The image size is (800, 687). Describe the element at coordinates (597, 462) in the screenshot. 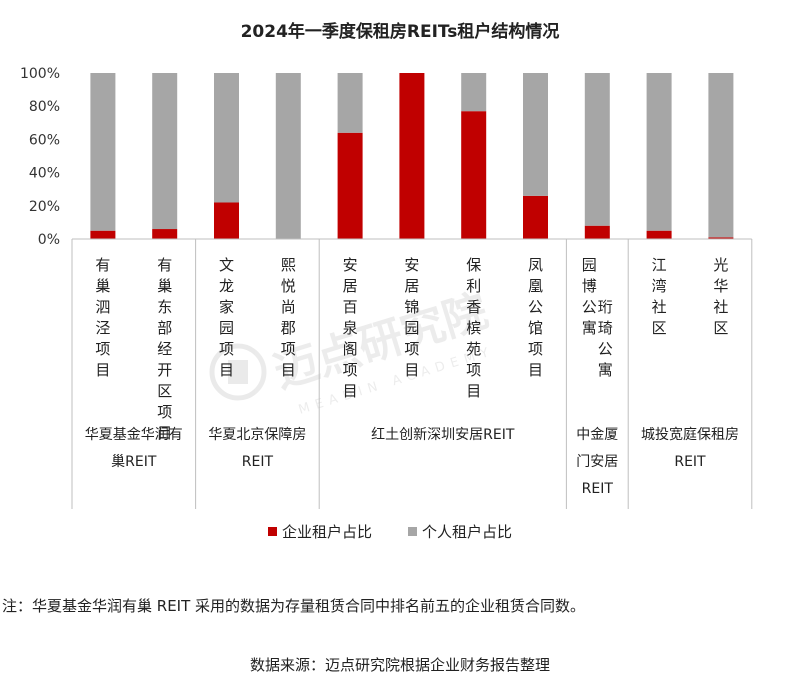

I see `group-label-line: 门安居` at that location.